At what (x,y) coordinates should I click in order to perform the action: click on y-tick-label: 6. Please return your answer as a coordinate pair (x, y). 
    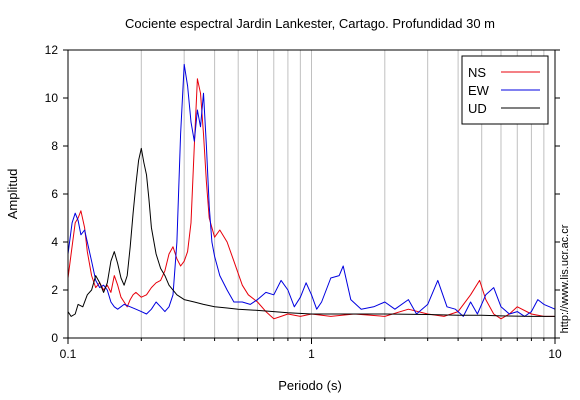
    Looking at the image, I should click on (54, 194).